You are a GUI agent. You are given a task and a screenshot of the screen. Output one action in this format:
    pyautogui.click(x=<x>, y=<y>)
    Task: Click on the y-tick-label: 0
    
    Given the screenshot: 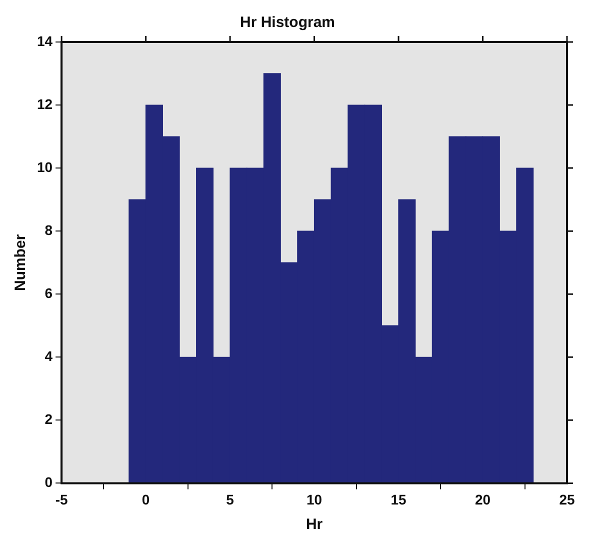 What is the action you would take?
    pyautogui.click(x=48, y=482)
    